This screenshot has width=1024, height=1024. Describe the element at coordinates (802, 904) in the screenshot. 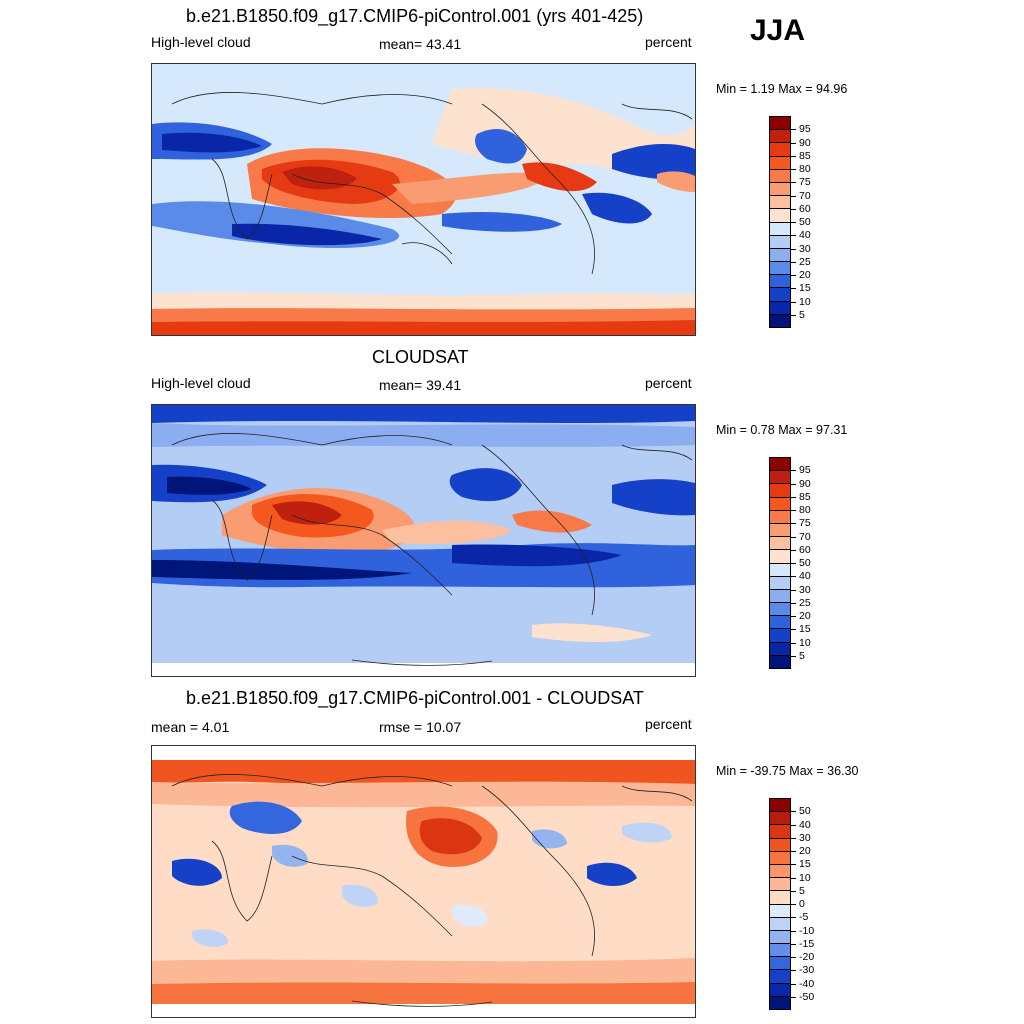

I see `panel-3-colorbar-tick-label: 0` at that location.